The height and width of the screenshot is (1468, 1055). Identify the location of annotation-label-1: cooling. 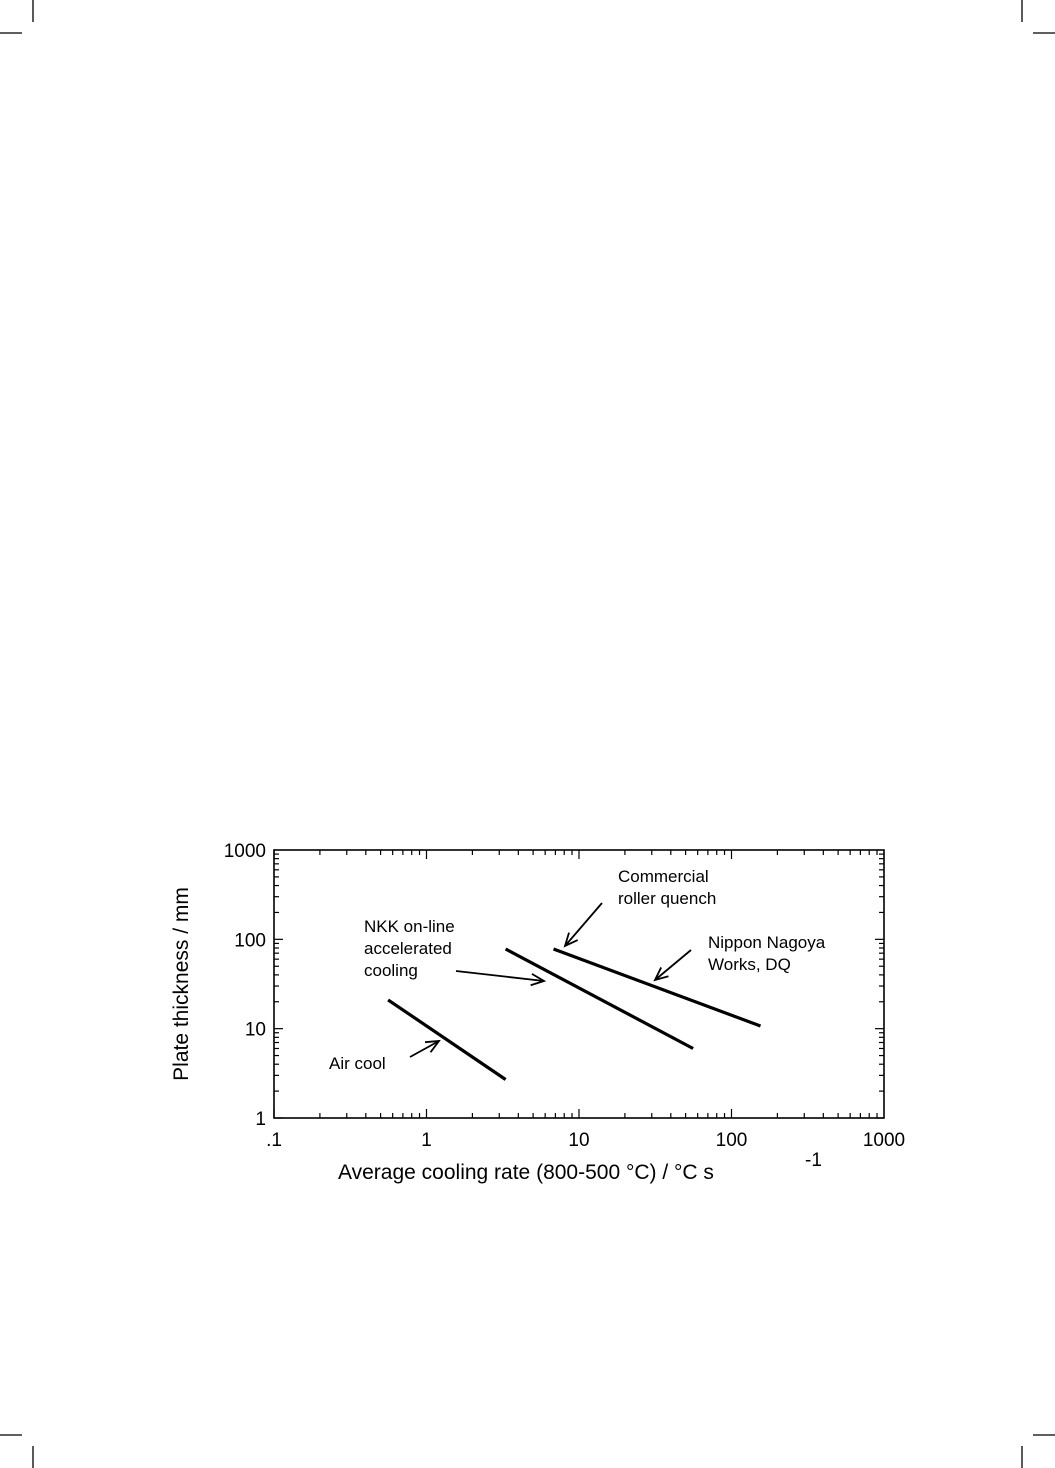
(391, 970).